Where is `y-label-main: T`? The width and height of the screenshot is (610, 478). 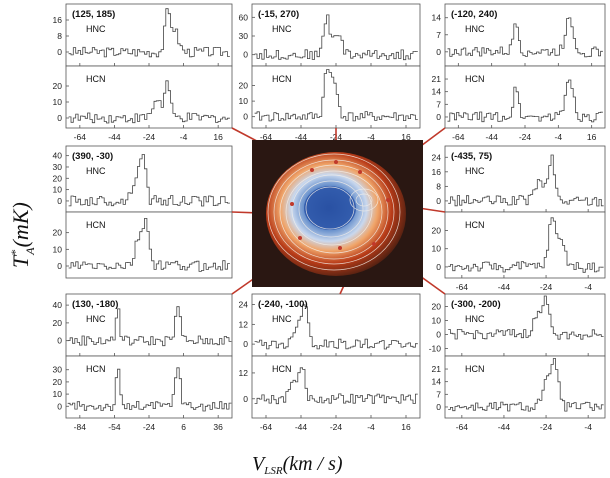 y-label-main: T is located at coordinates (20, 261).